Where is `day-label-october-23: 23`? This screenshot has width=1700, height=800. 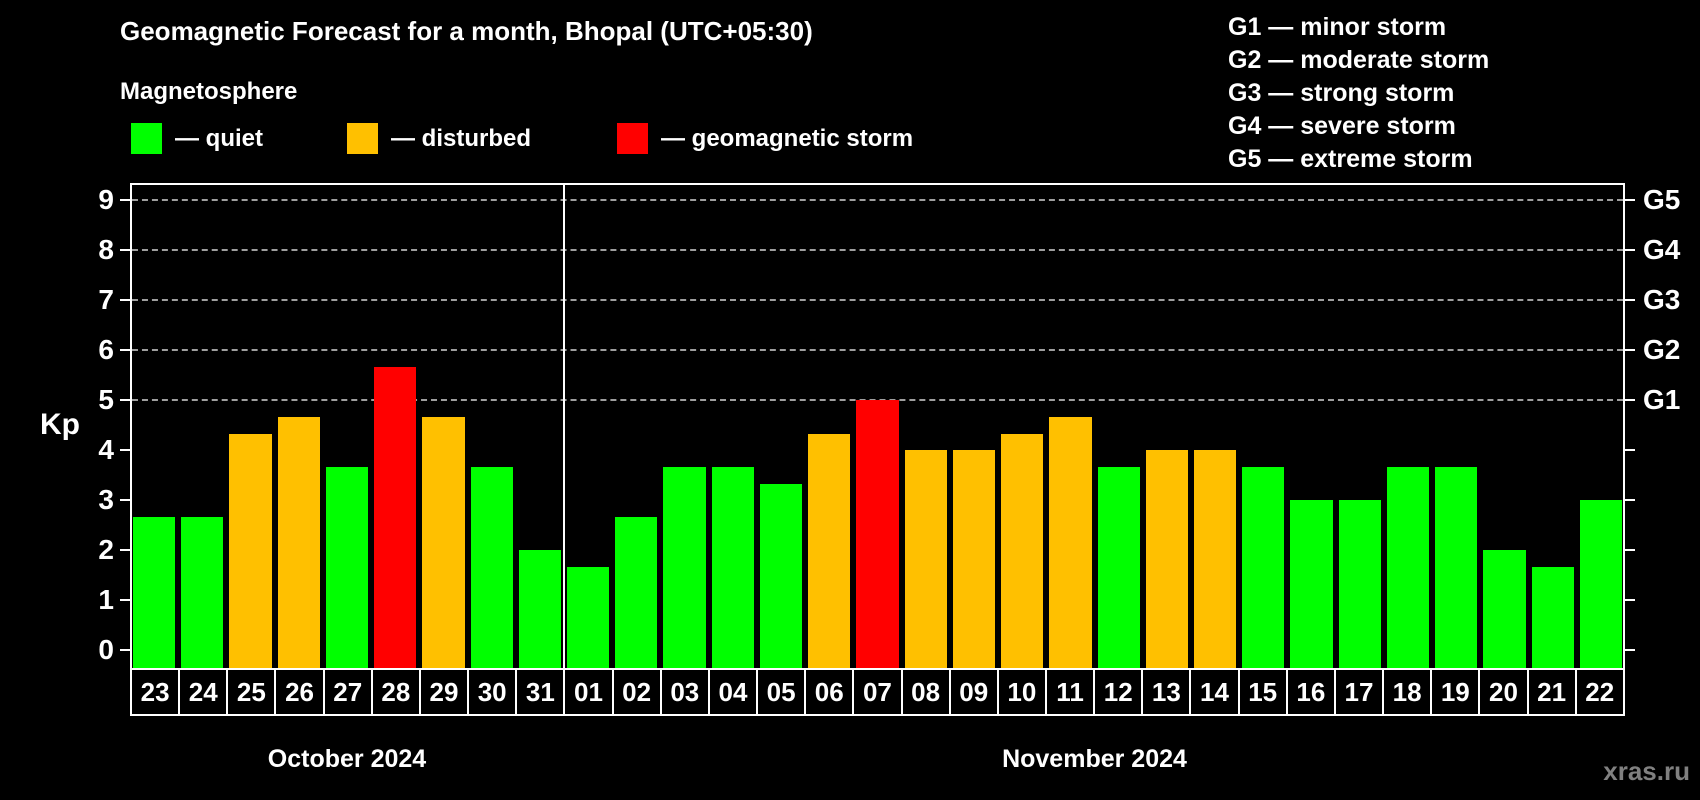 day-label-october-23: 23 is located at coordinates (156, 692).